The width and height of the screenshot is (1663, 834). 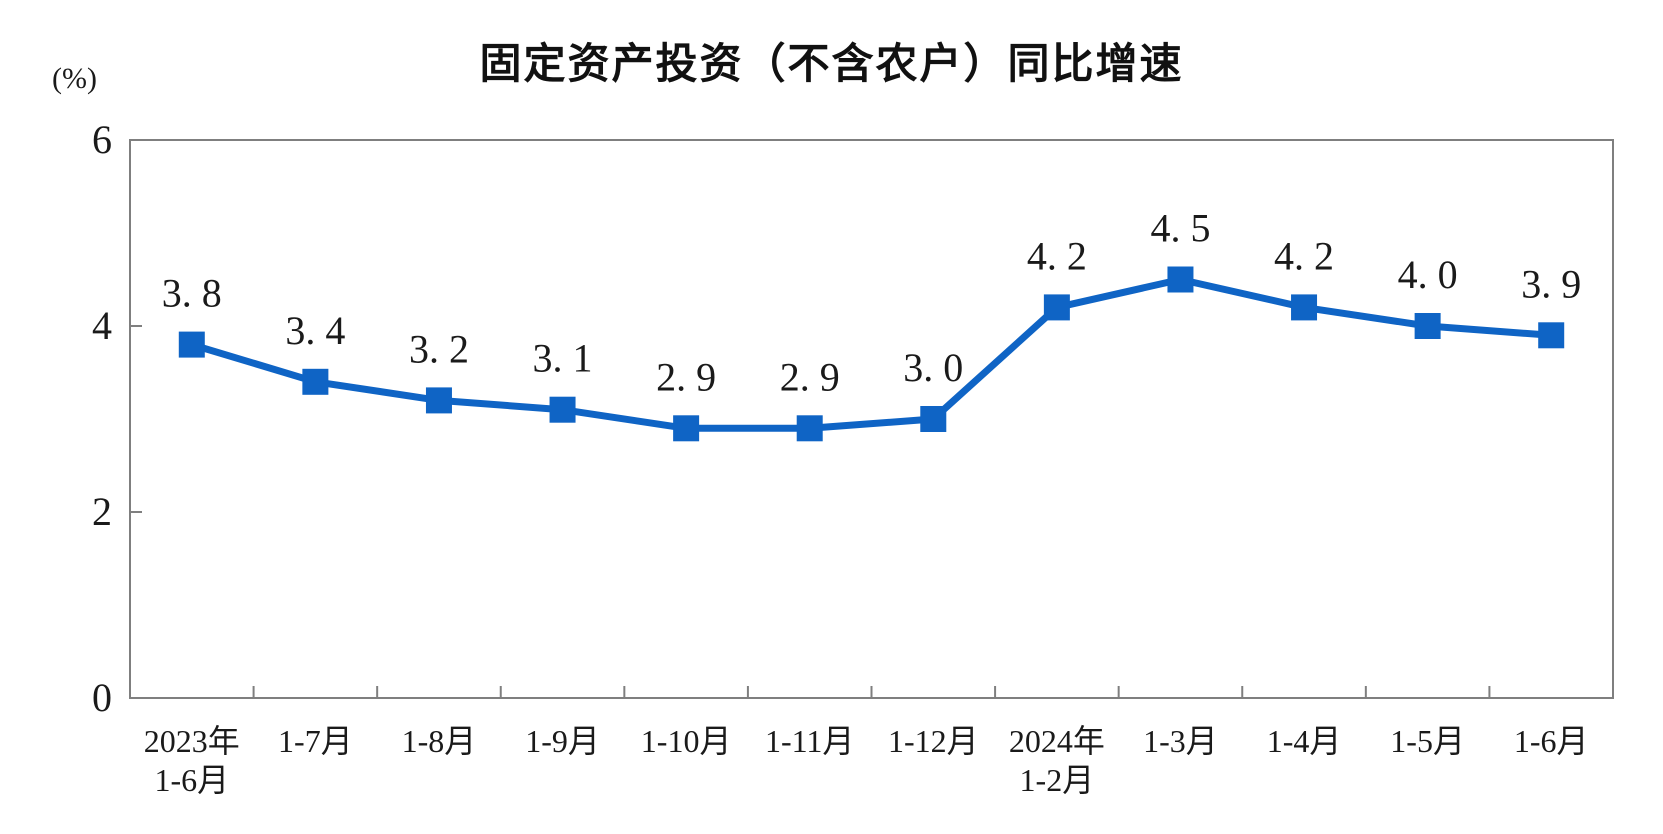 What do you see at coordinates (192, 741) in the screenshot?
I see `x-axis-tick-label: 2023年` at bounding box center [192, 741].